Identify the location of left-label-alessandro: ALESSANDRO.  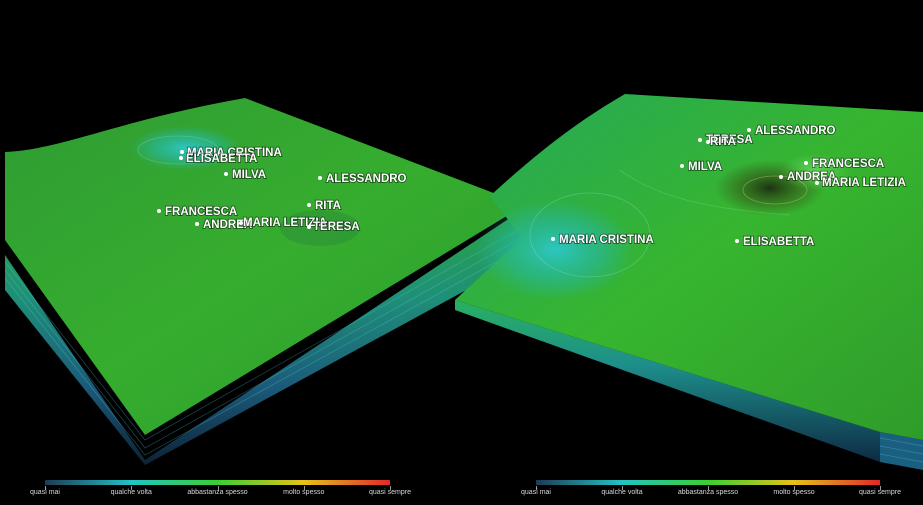
(362, 179).